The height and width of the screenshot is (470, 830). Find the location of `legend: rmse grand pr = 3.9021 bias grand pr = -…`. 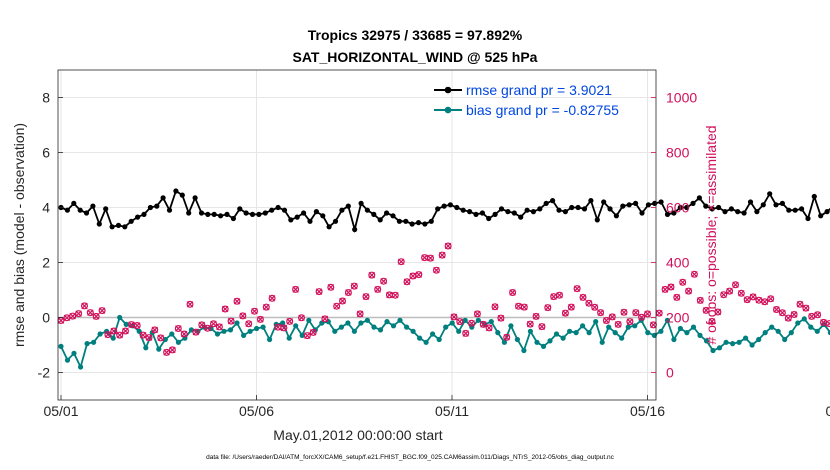

legend: rmse grand pr = 3.9021 bias grand pr = -… is located at coordinates (526, 100).